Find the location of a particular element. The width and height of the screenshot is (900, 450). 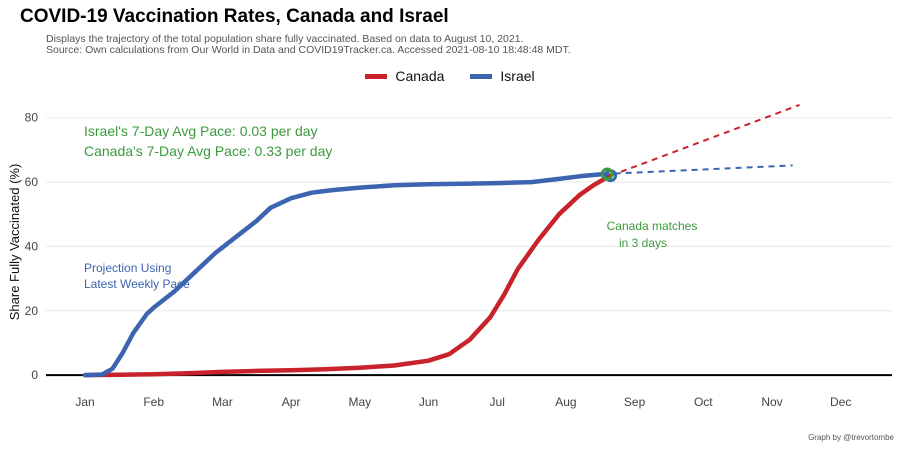

series-line-canada-projection is located at coordinates (705, 140).